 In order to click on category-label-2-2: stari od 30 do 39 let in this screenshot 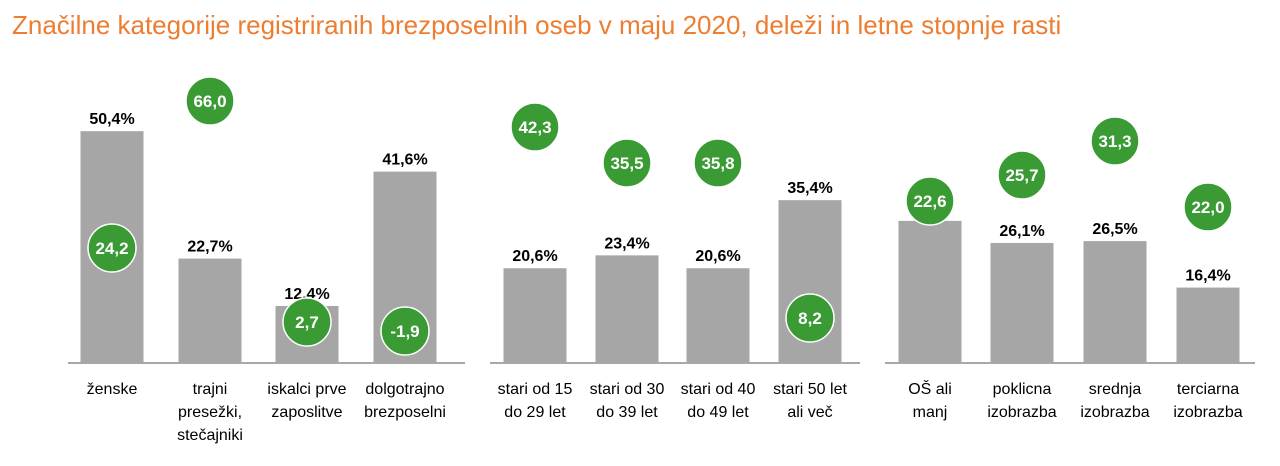, I will do `click(627, 401)`.